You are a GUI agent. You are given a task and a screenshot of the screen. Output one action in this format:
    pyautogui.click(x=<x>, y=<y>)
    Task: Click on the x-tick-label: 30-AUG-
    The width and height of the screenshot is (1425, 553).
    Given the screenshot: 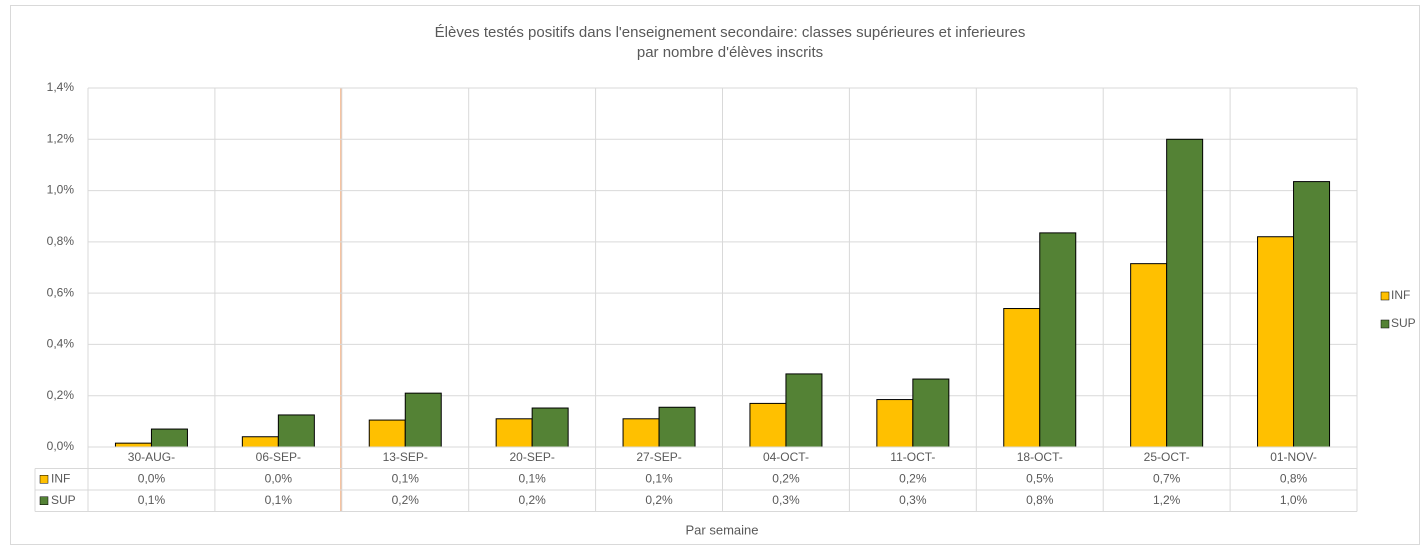 What is the action you would take?
    pyautogui.click(x=151, y=457)
    